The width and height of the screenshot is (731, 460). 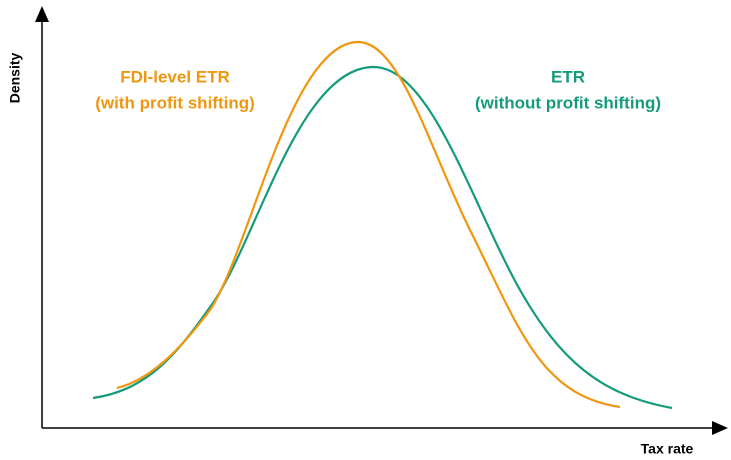 I want to click on curve-label: FDI-level ETR, so click(x=175, y=76).